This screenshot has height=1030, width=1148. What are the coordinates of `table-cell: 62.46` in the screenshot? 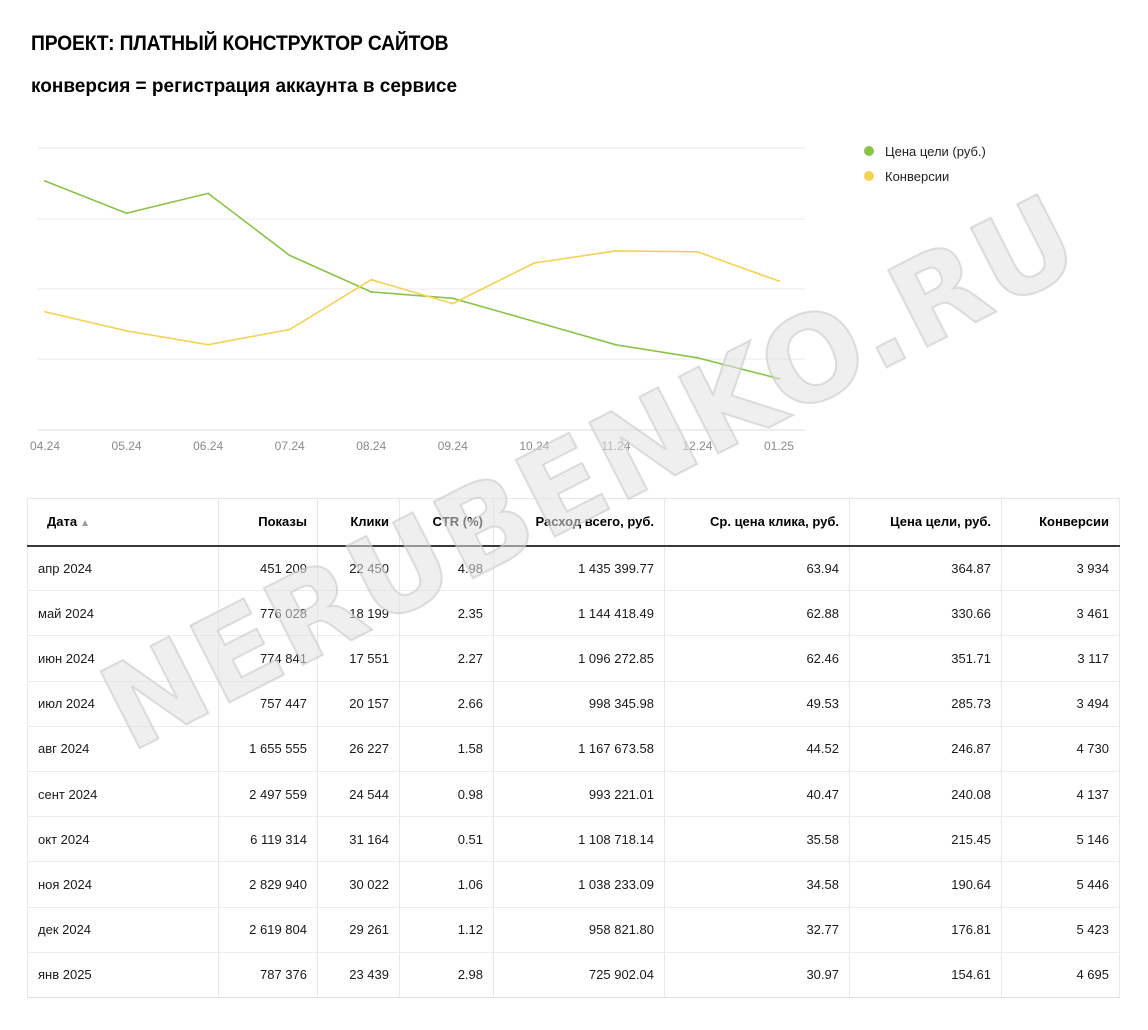 It's located at (757, 658).